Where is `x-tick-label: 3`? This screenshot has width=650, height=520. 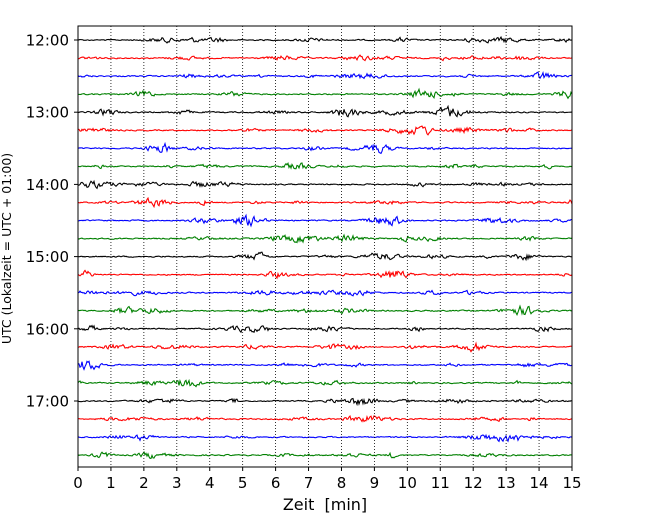 x-tick-label: 3 is located at coordinates (177, 483).